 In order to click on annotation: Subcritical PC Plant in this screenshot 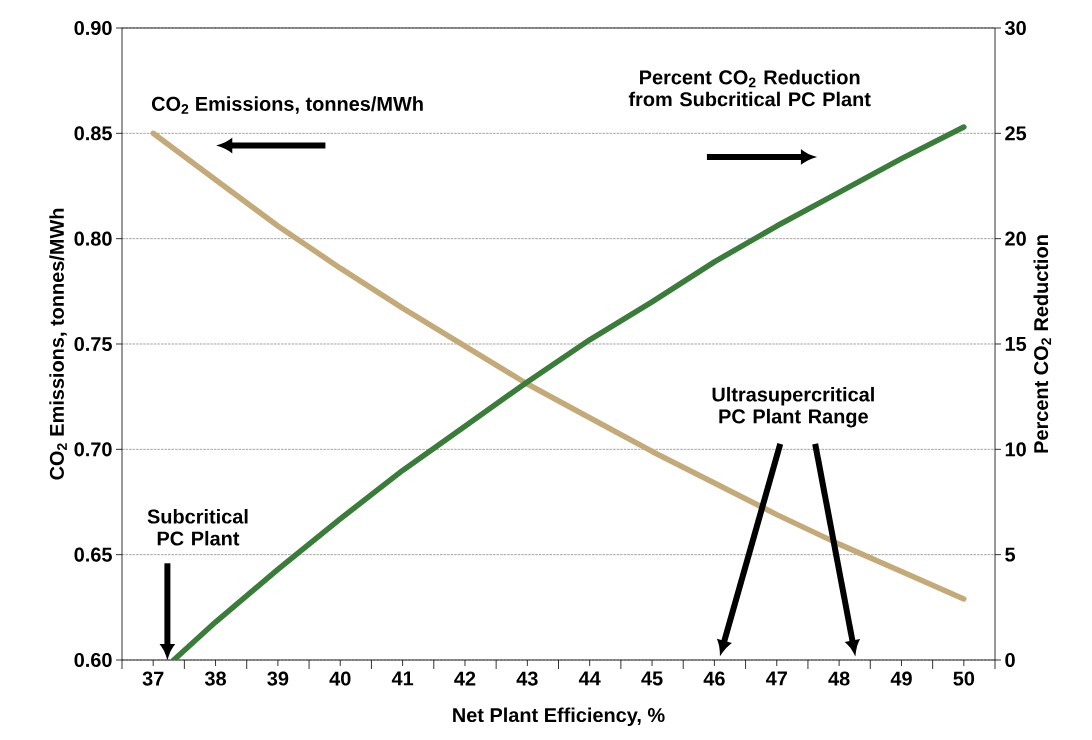, I will do `click(197, 527)`.